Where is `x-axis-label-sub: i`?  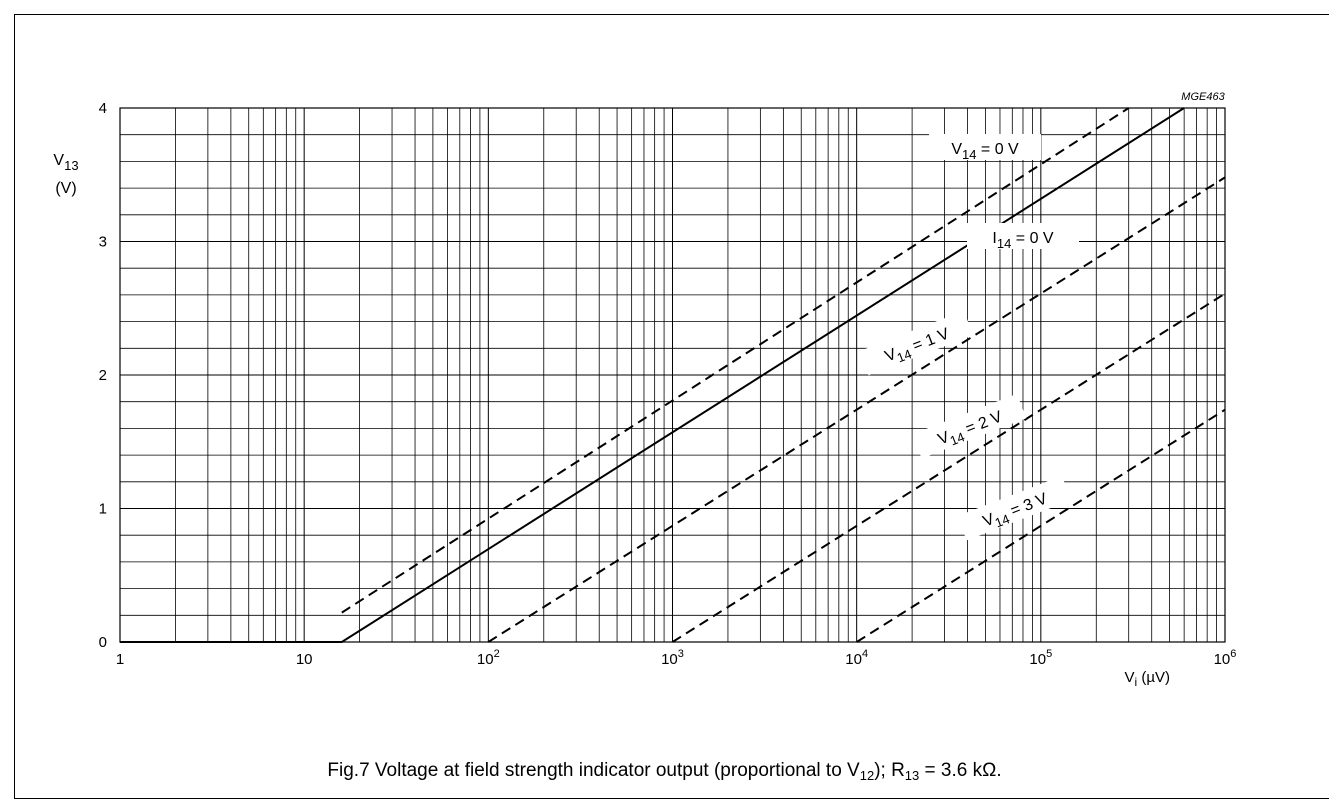
x-axis-label-sub: i is located at coordinates (1136, 682).